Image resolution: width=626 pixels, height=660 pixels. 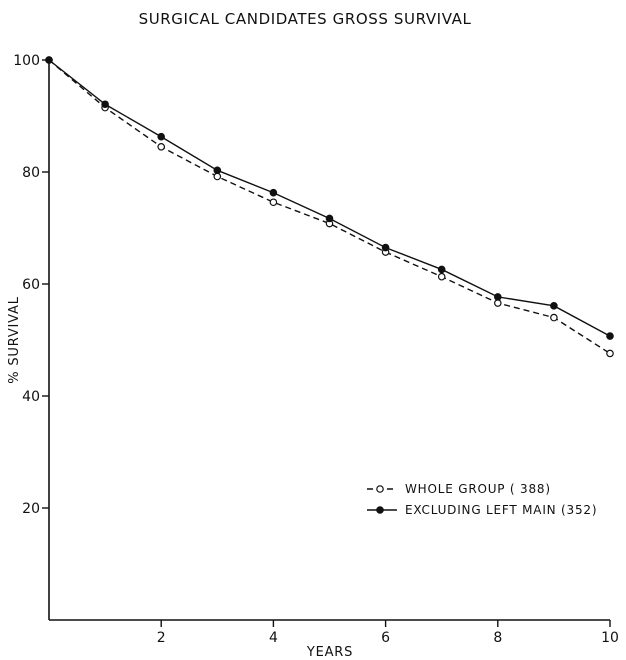 I want to click on y-ticks: 20 40 60 80 100, so click(x=31, y=285).